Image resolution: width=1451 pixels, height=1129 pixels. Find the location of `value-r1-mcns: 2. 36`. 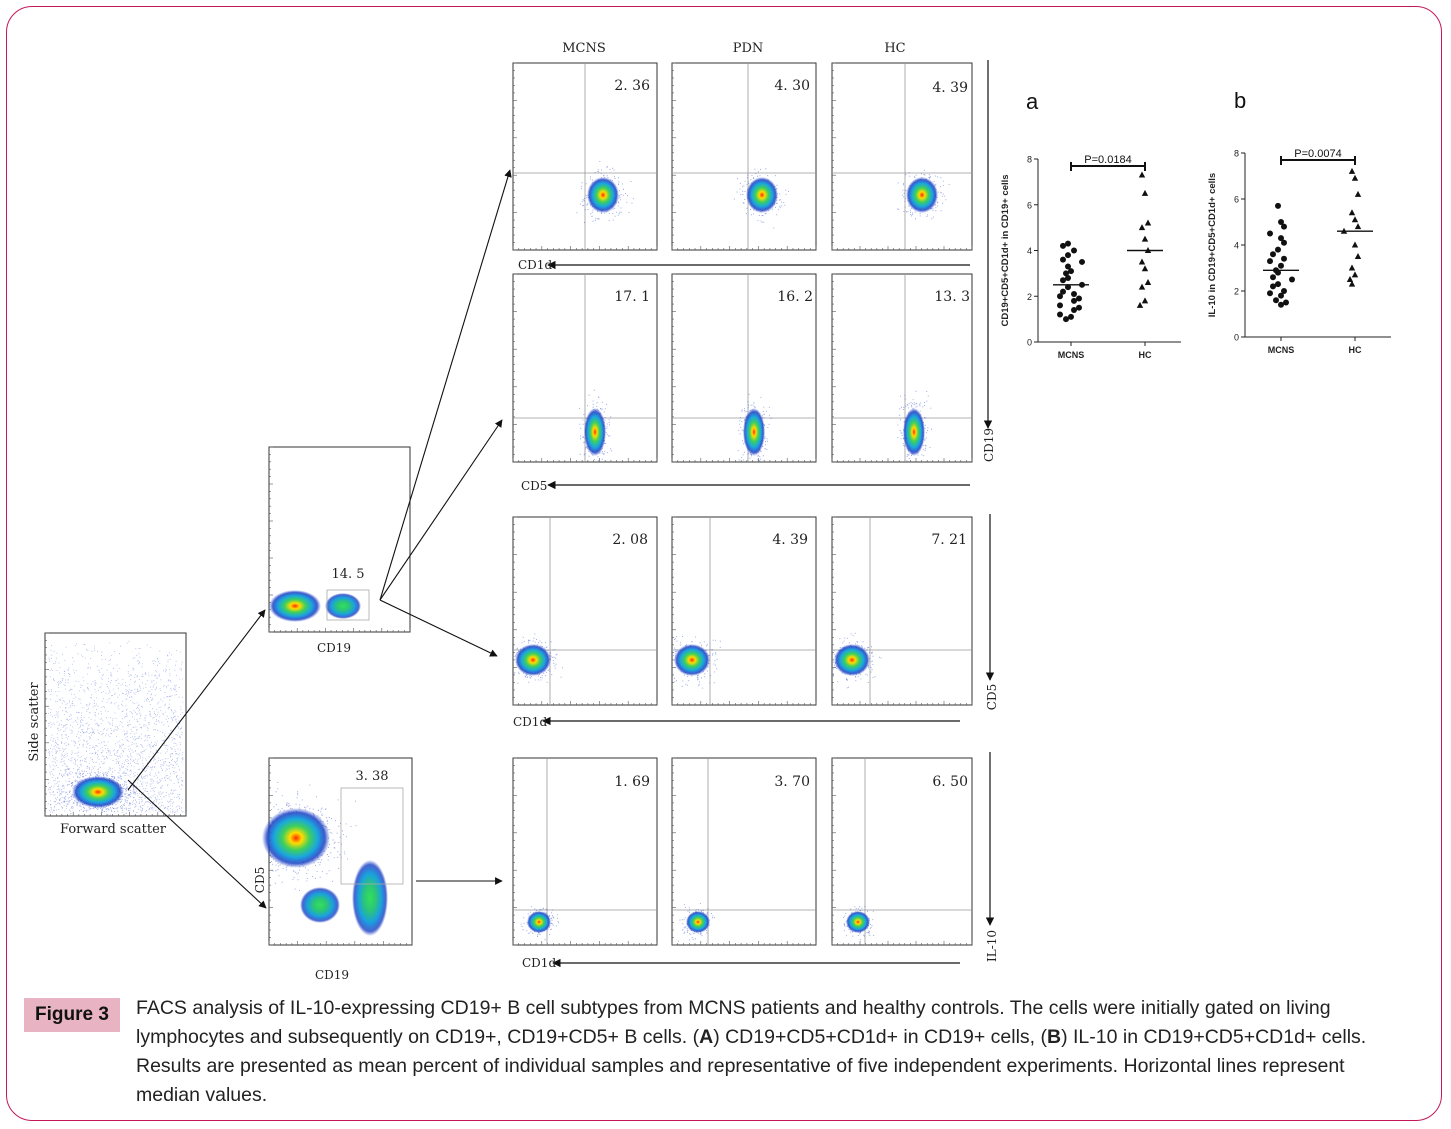

value-r1-mcns: 2. 36 is located at coordinates (632, 86).